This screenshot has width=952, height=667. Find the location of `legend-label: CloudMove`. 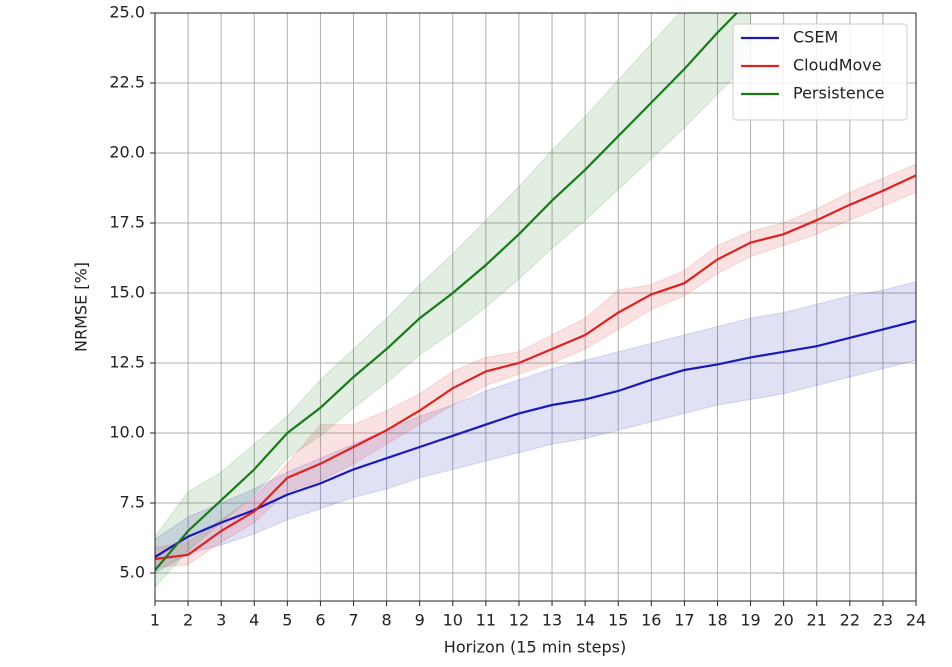

legend-label: CloudMove is located at coordinates (837, 65).